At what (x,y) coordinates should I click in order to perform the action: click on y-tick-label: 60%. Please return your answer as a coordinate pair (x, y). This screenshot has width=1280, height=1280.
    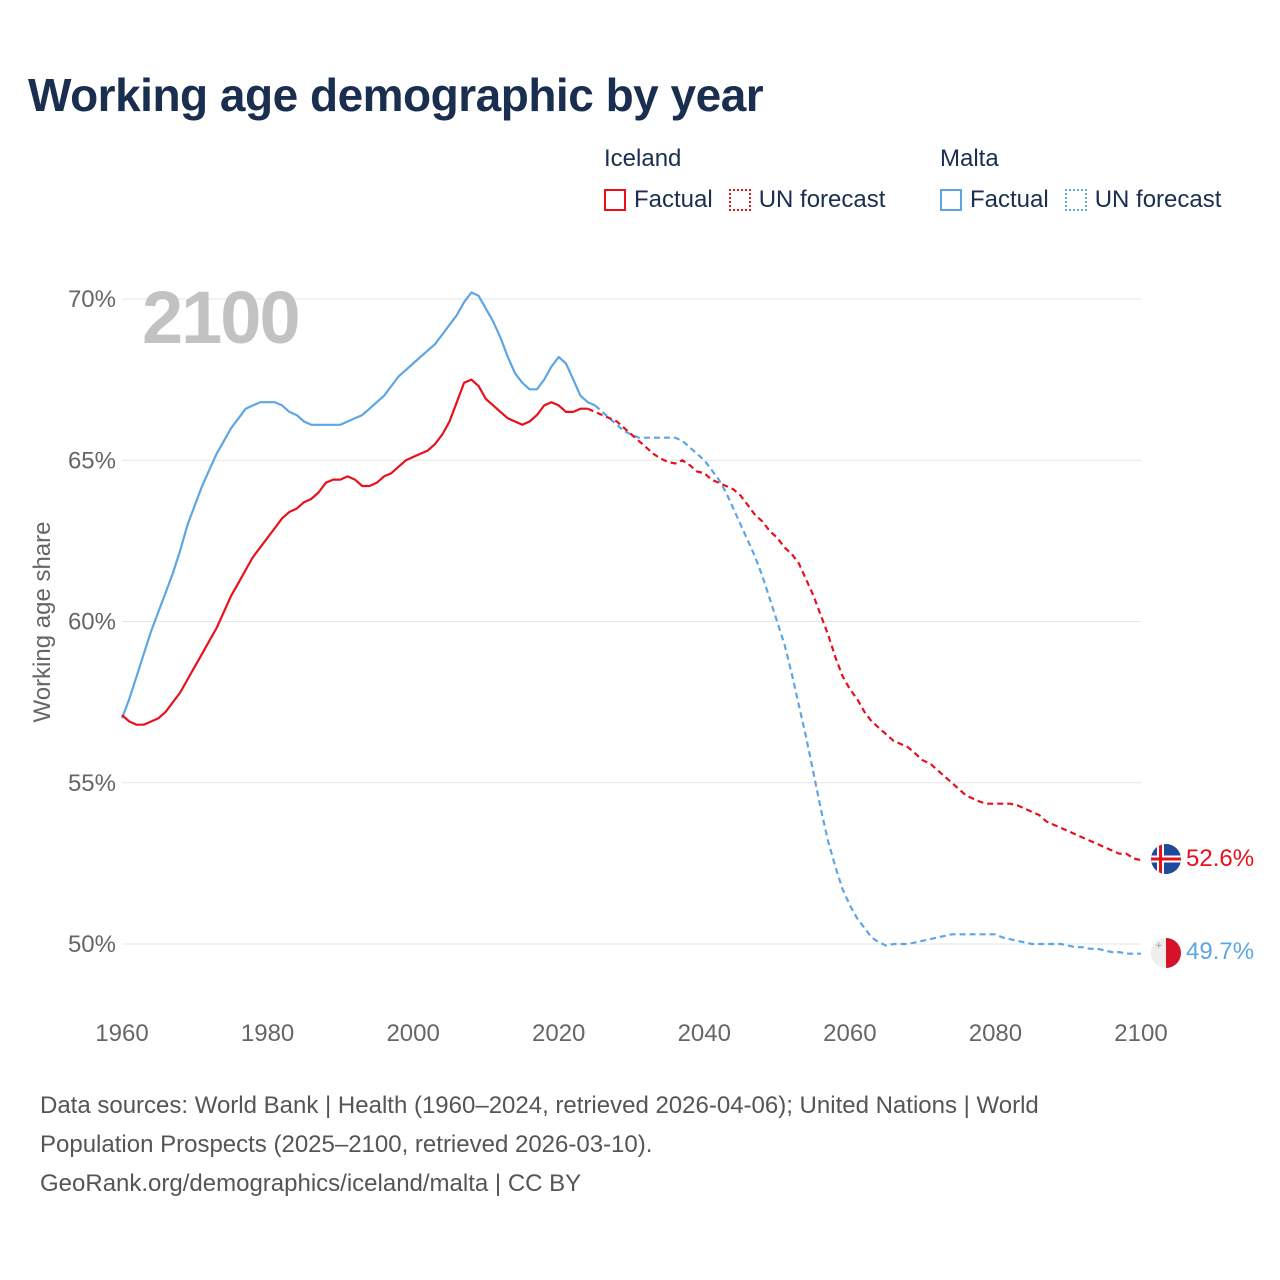
    Looking at the image, I should click on (92, 622).